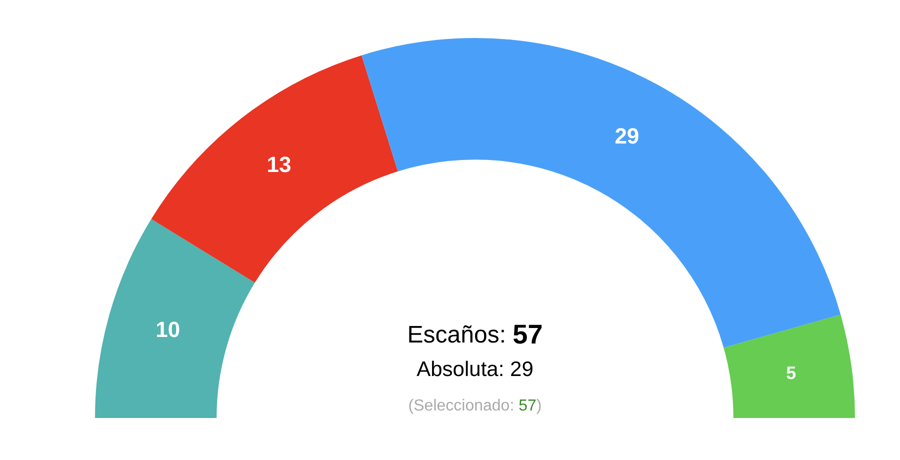 The height and width of the screenshot is (460, 900). Describe the element at coordinates (627, 135) in the screenshot. I see `data-label: 29` at that location.